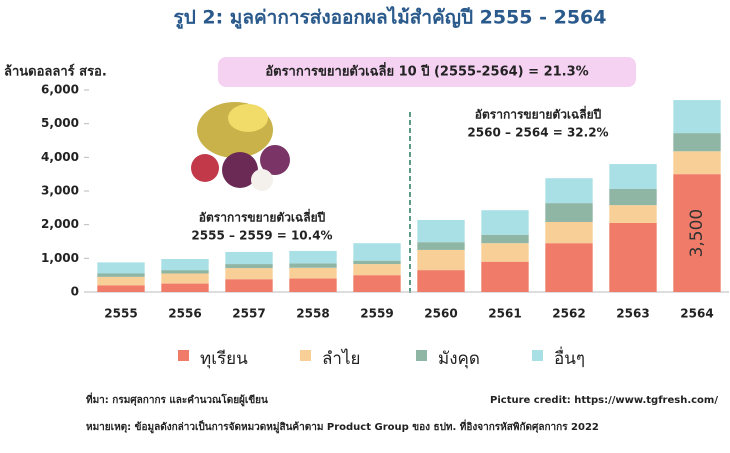 The height and width of the screenshot is (453, 730). What do you see at coordinates (569, 357) in the screenshot?
I see `legend-label: อื่นๆ` at bounding box center [569, 357].